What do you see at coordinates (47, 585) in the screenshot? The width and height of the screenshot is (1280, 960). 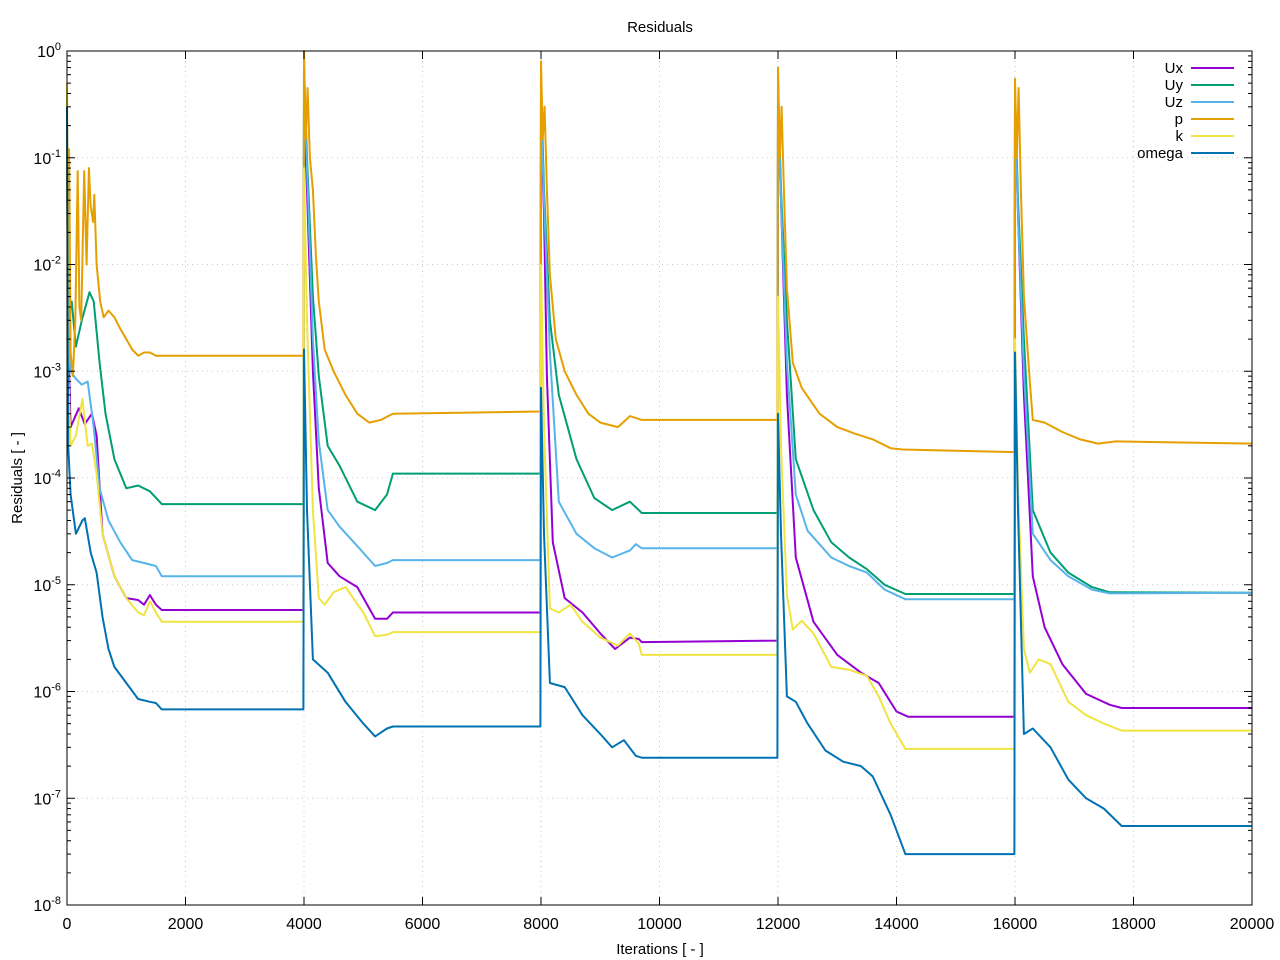 I see `y-tick-label: 10⁻⁵` at bounding box center [47, 585].